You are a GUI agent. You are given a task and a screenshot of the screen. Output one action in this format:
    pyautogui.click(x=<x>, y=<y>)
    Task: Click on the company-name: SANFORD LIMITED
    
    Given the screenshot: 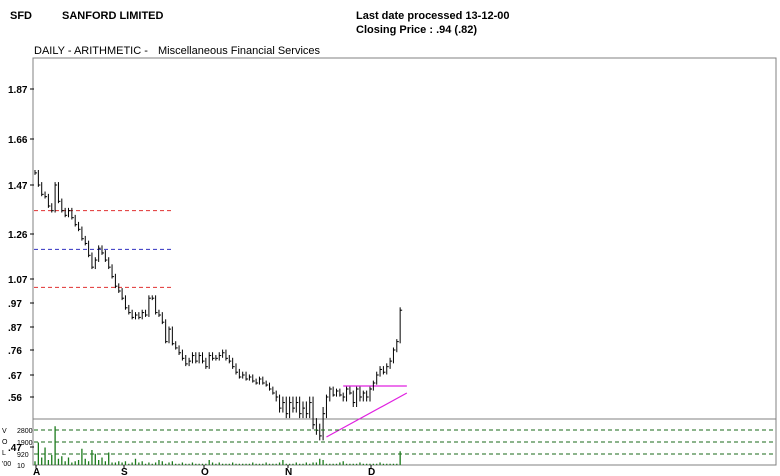 What is the action you would take?
    pyautogui.click(x=113, y=16)
    